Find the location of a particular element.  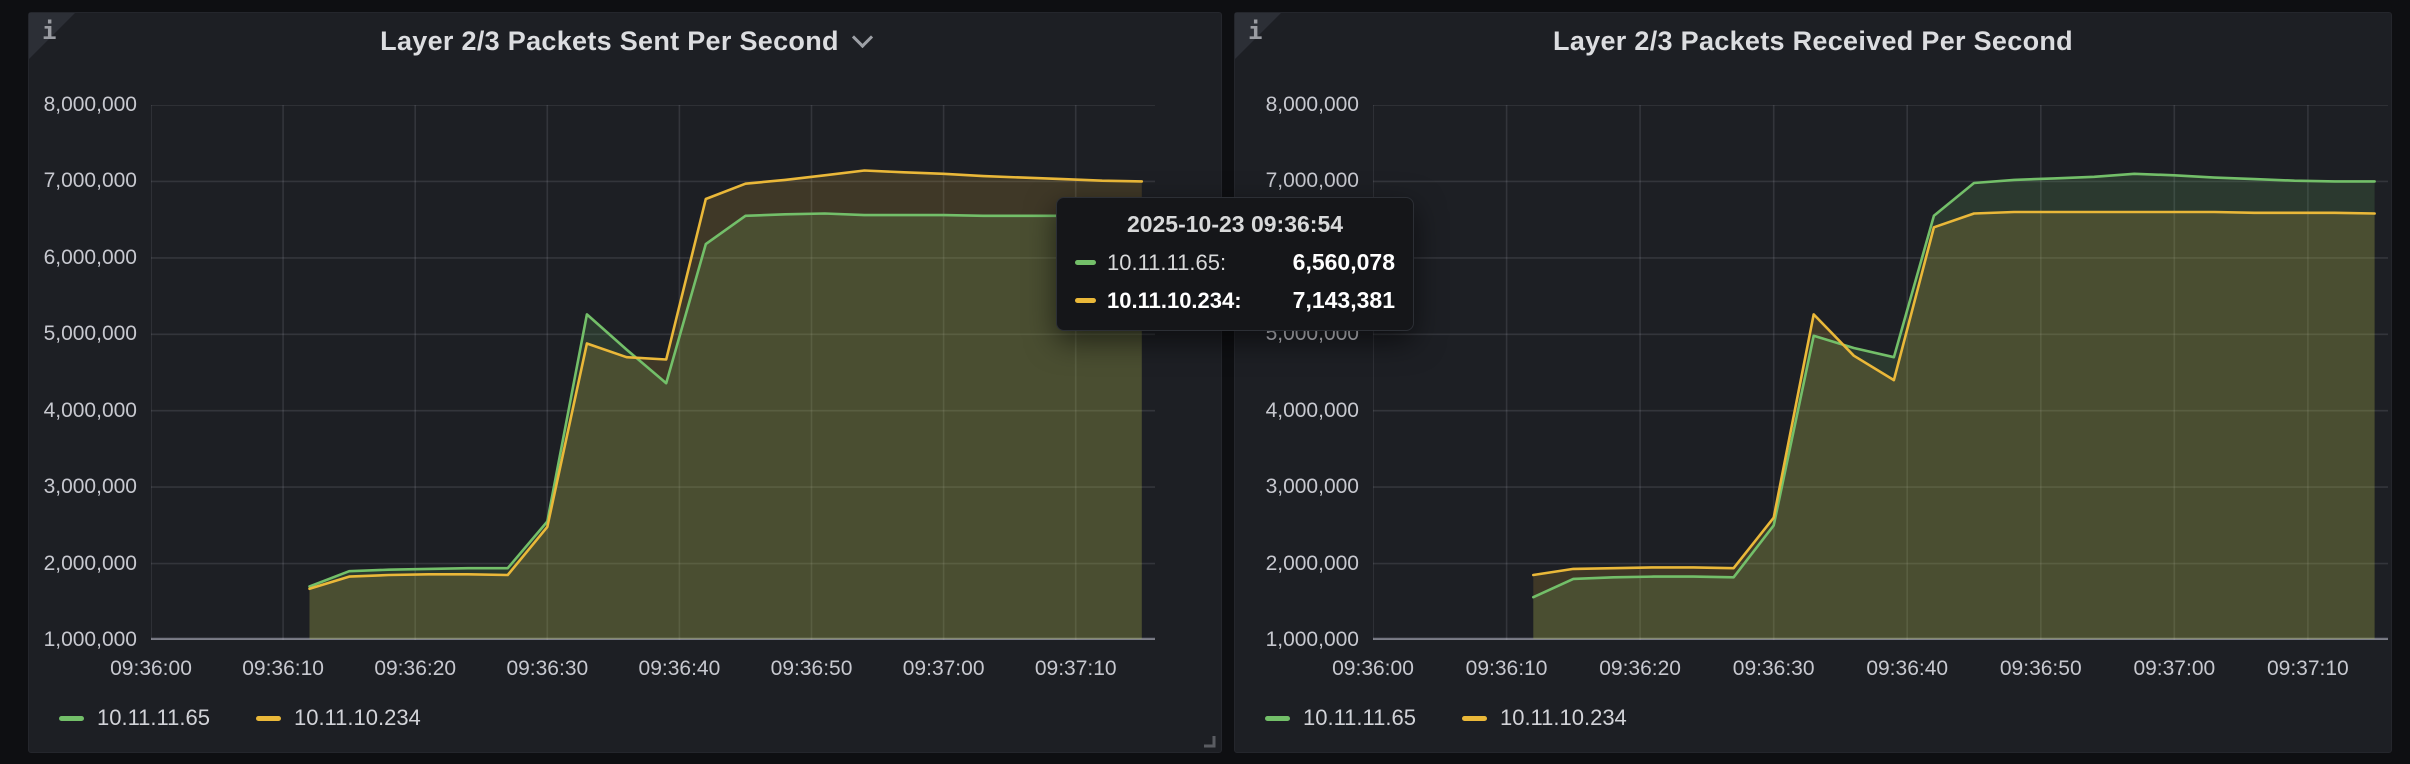

tooltip-series-value: 7,143,381 is located at coordinates (1343, 300).